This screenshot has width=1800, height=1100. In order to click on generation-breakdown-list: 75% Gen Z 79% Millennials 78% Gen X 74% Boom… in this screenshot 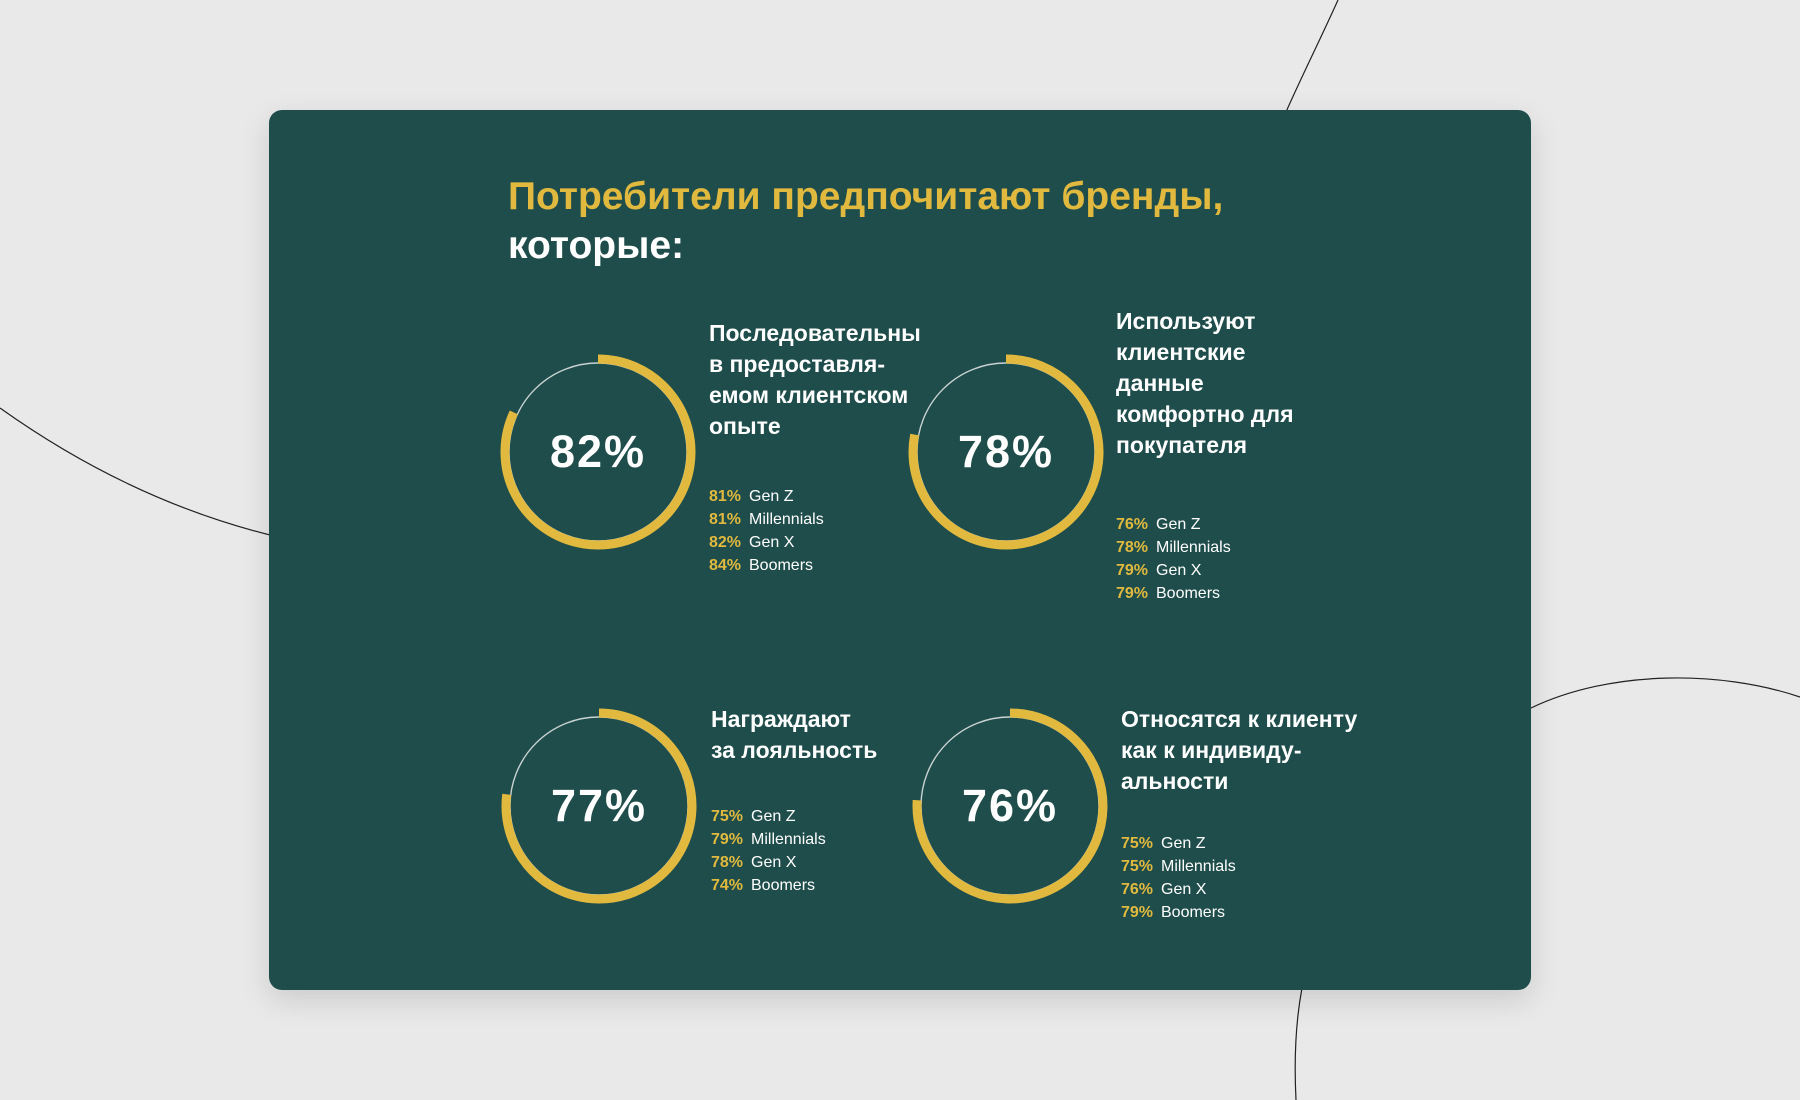, I will do `click(821, 851)`.